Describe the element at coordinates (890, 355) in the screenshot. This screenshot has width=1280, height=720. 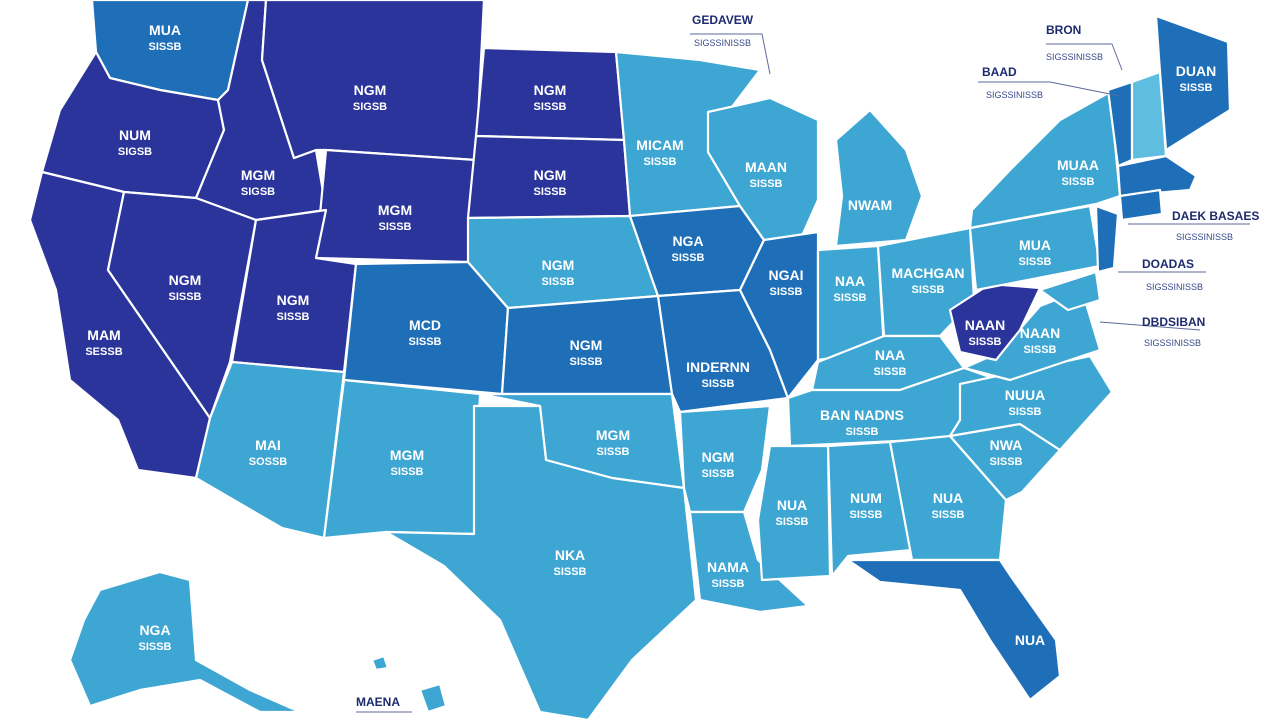
I see `state-label-ky: NAA` at that location.